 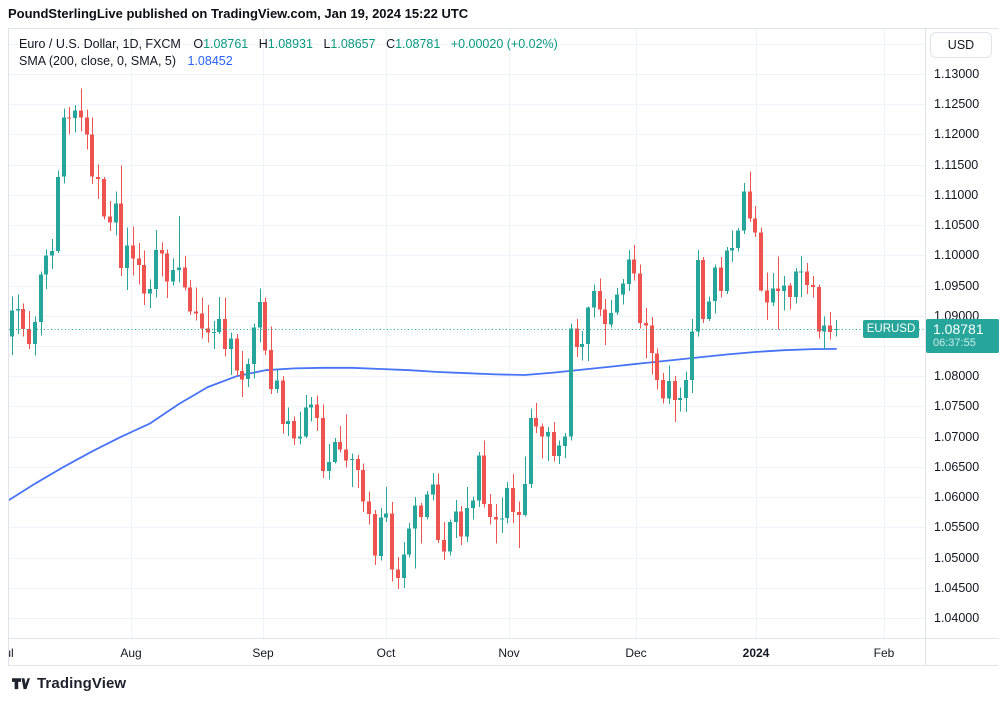 I want to click on price-axis-label: 1.12000, so click(x=959, y=134).